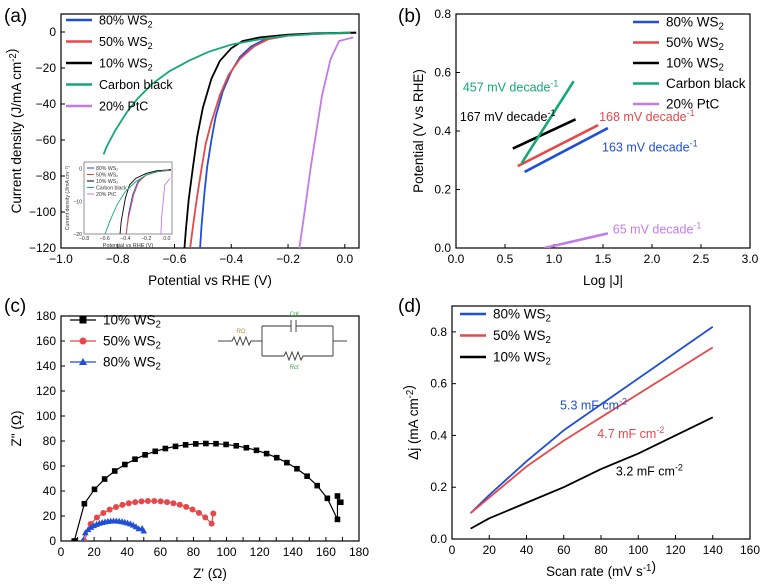 This screenshot has width=767, height=586. Describe the element at coordinates (650, 146) in the screenshot. I see `annotation: 163 mV decade-1` at that location.